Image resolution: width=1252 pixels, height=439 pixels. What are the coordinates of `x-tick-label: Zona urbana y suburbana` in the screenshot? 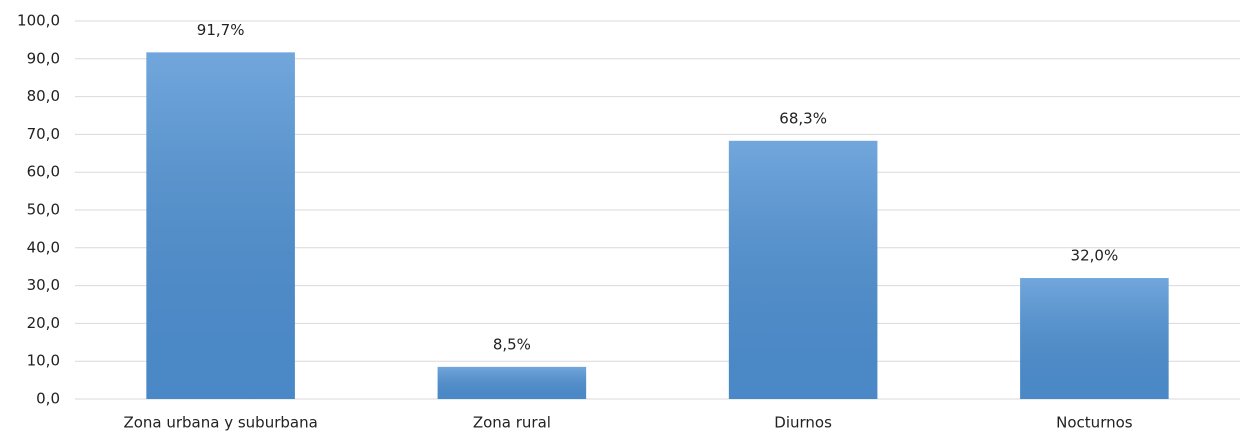 It's located at (220, 423).